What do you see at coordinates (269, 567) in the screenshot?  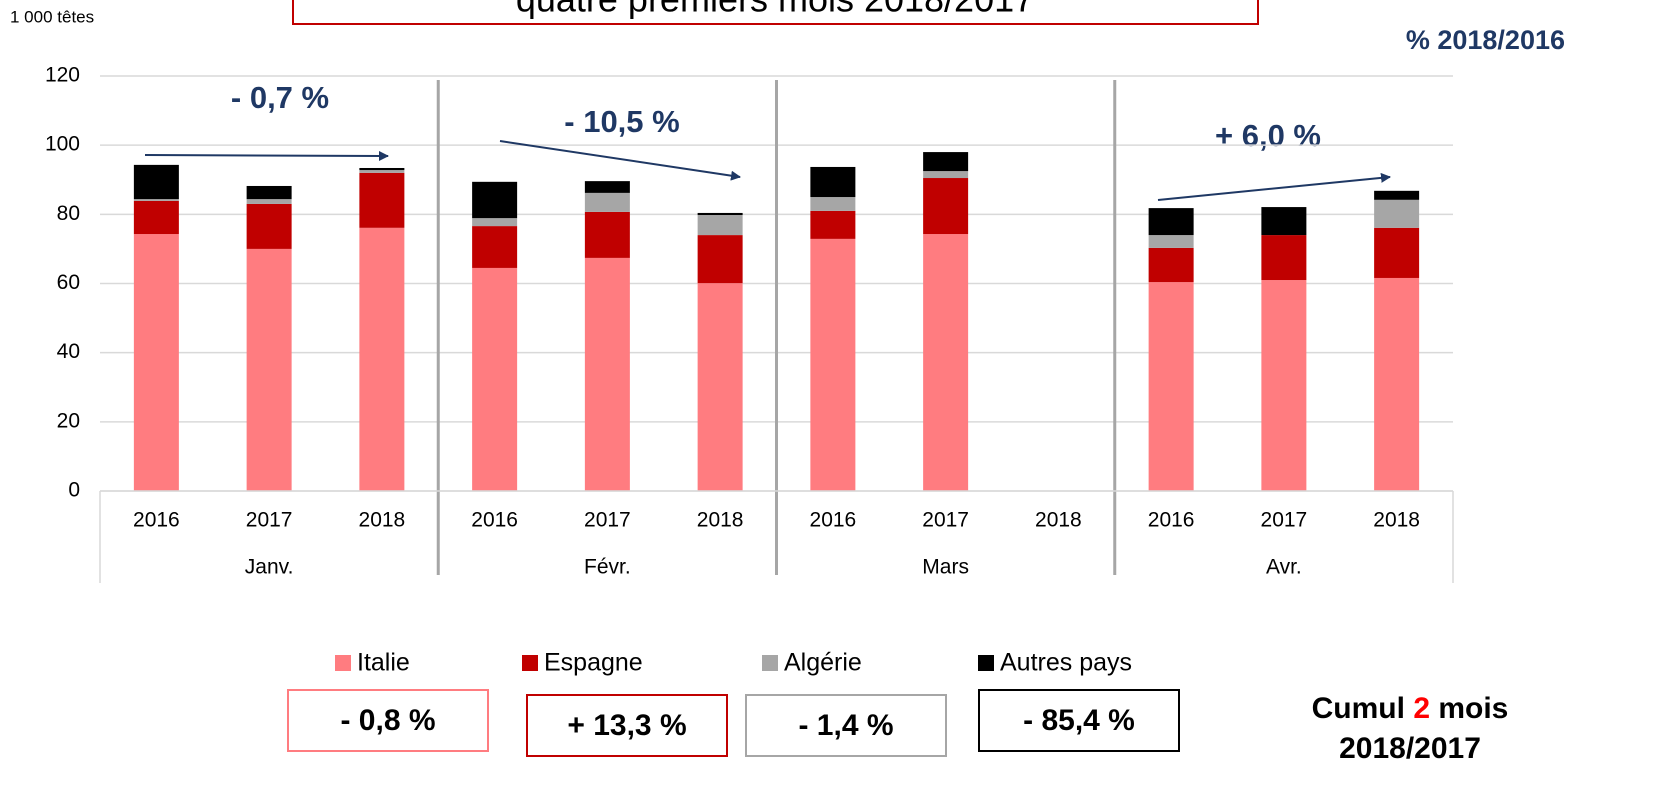 I see `group-label: Janv.` at bounding box center [269, 567].